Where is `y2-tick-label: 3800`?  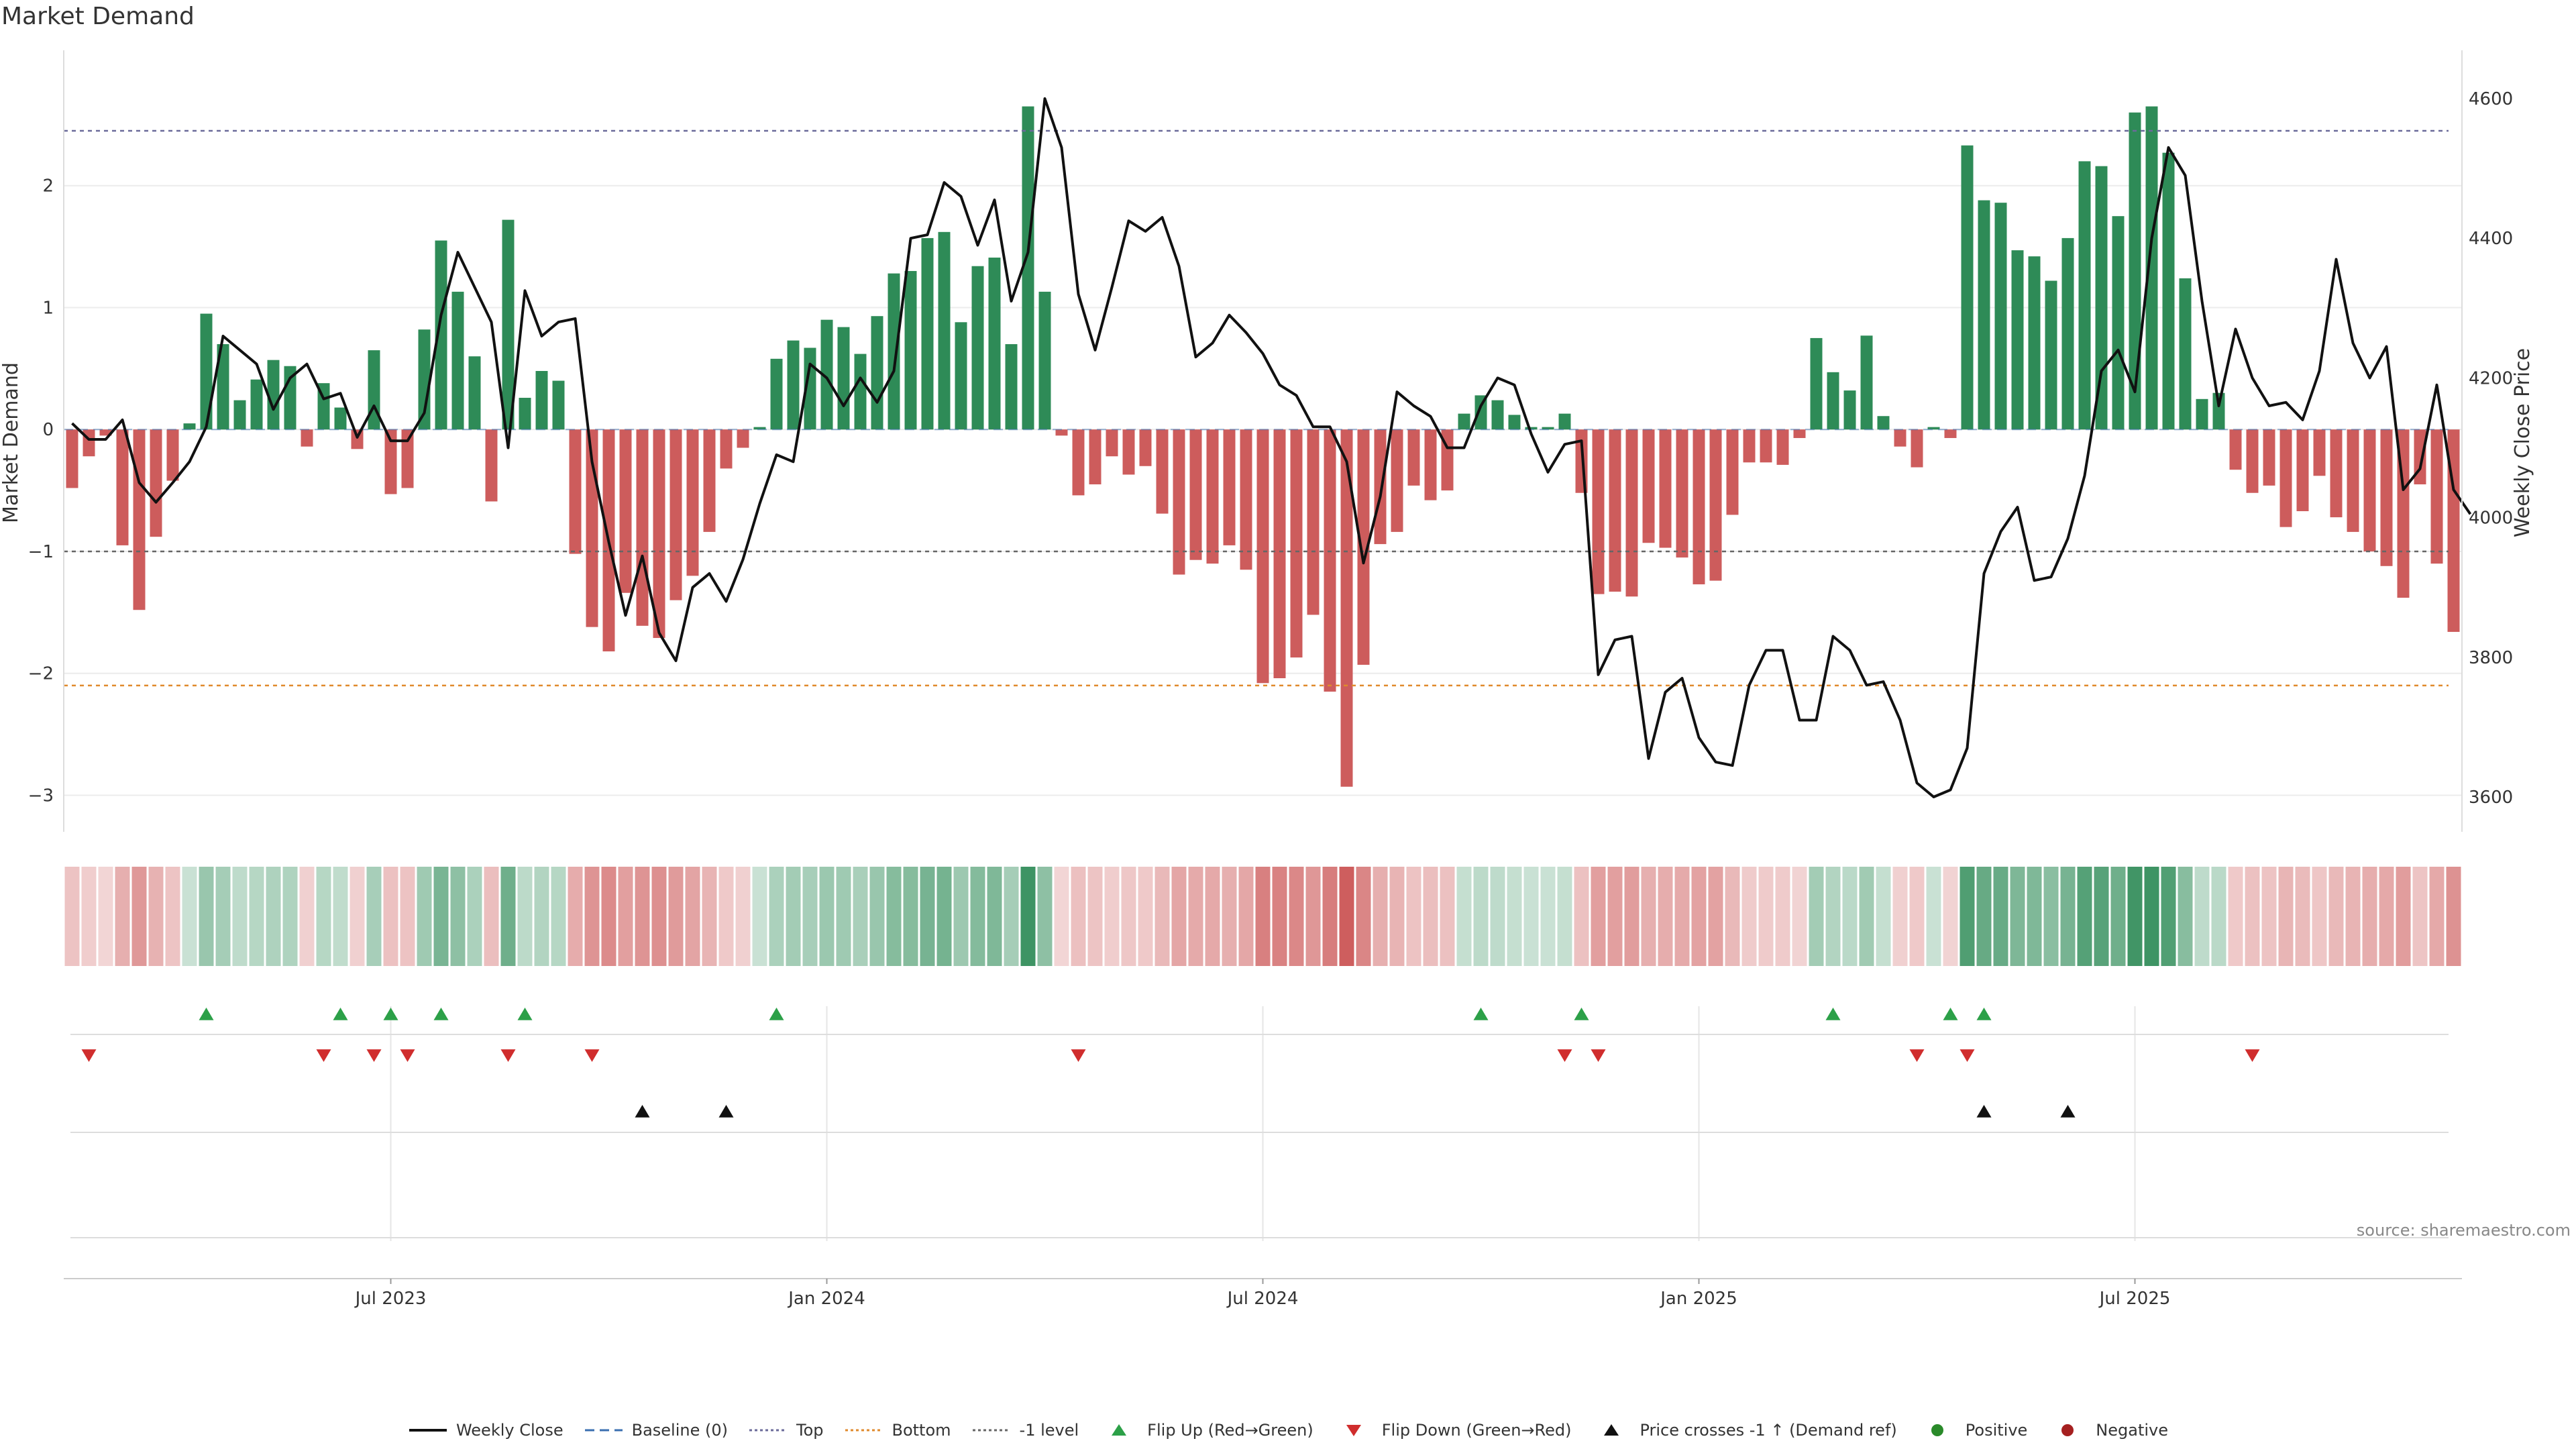
y2-tick-label: 3800 is located at coordinates (2491, 658).